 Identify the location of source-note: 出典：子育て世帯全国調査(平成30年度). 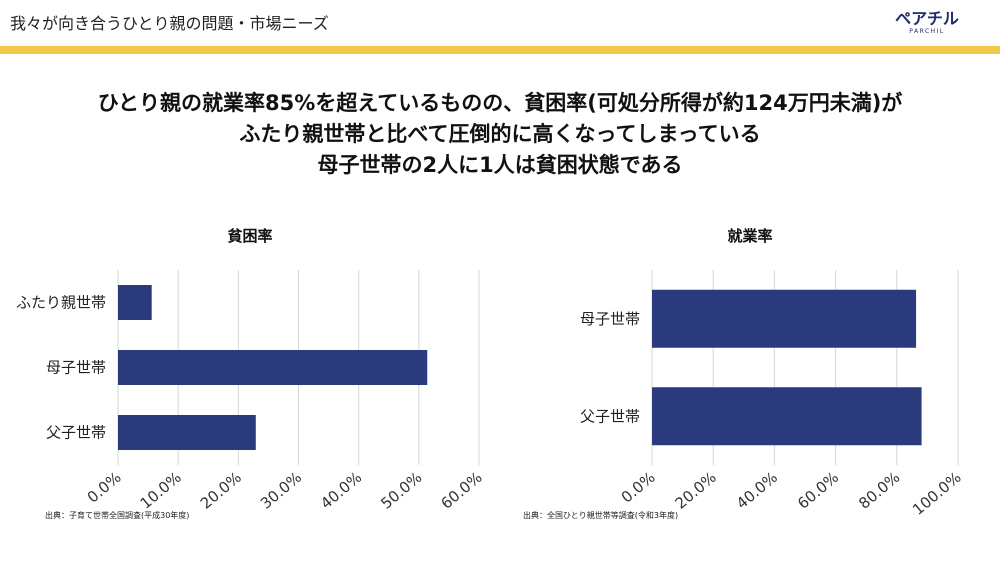
(117, 515).